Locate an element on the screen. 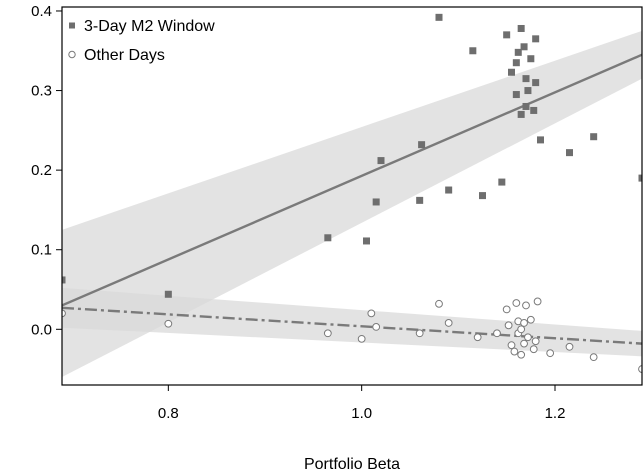  legend-marker-circle is located at coordinates (72, 54).